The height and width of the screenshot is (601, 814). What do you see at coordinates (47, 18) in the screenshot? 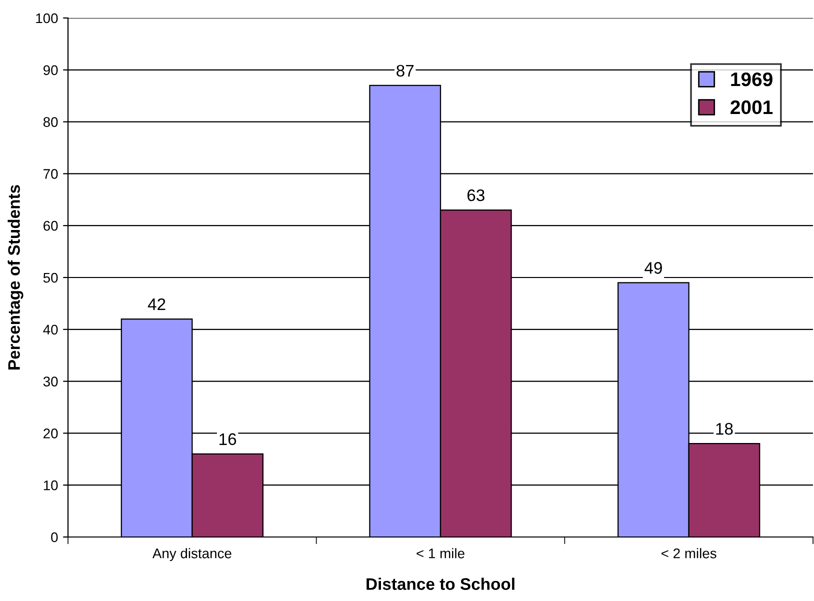
I see `y-tick-label: 100` at bounding box center [47, 18].